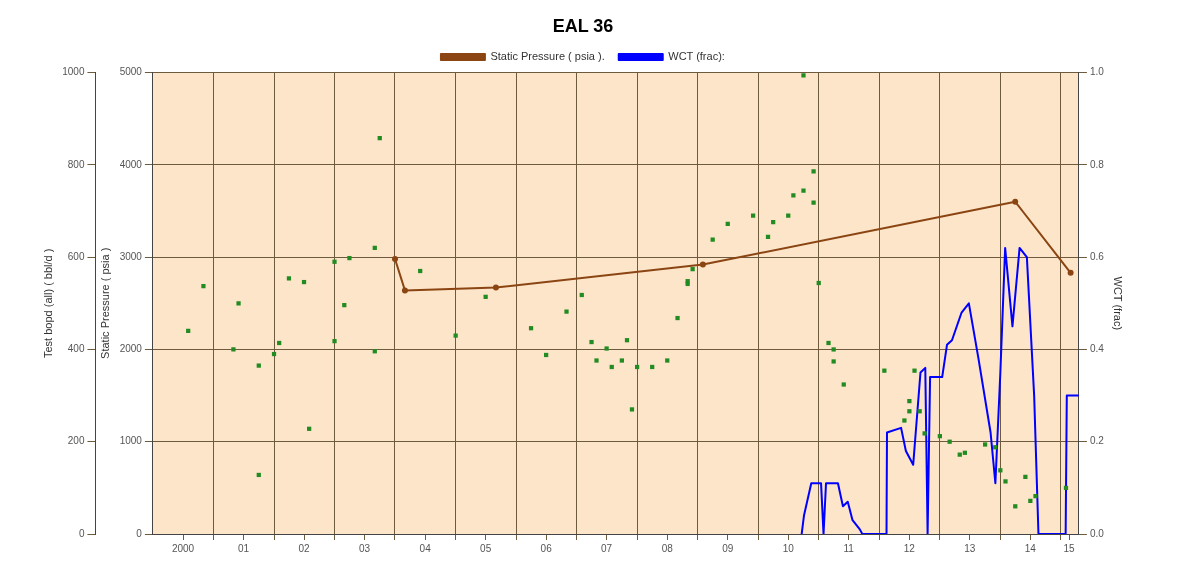  What do you see at coordinates (728, 548) in the screenshot?
I see `x-tick-label: 09` at bounding box center [728, 548].